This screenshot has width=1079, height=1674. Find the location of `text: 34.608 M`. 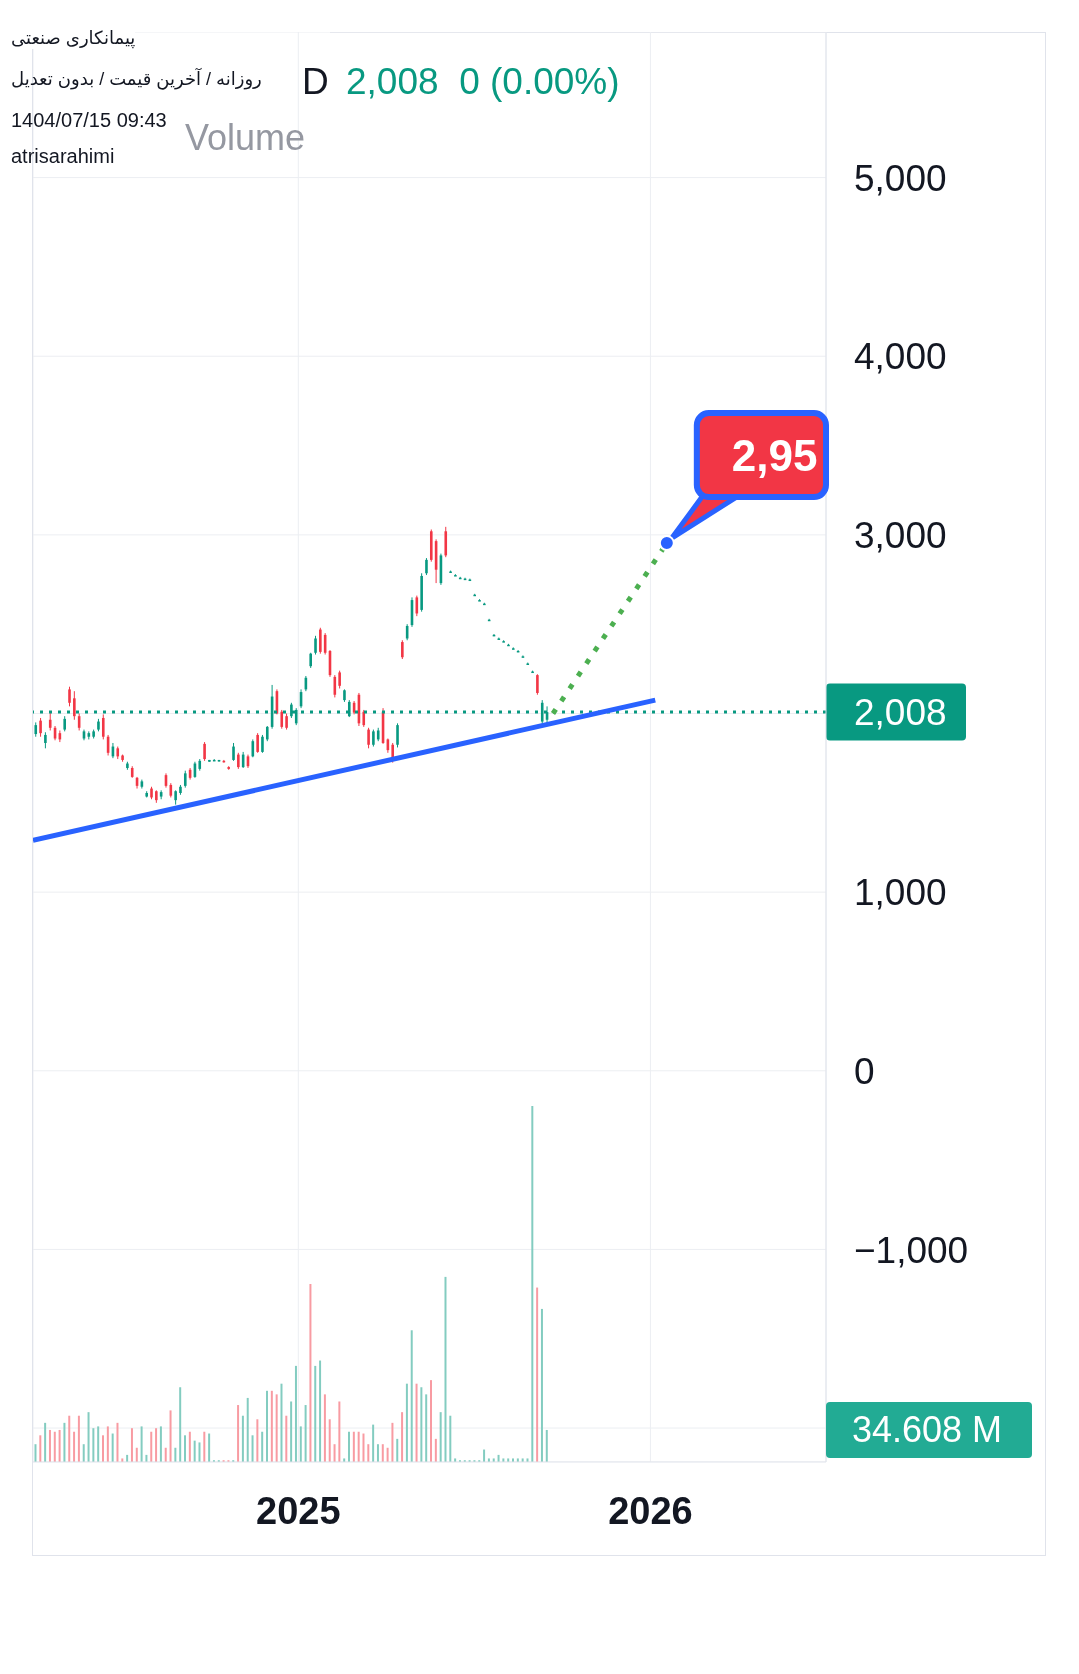

text: 34.608 M is located at coordinates (927, 1430).